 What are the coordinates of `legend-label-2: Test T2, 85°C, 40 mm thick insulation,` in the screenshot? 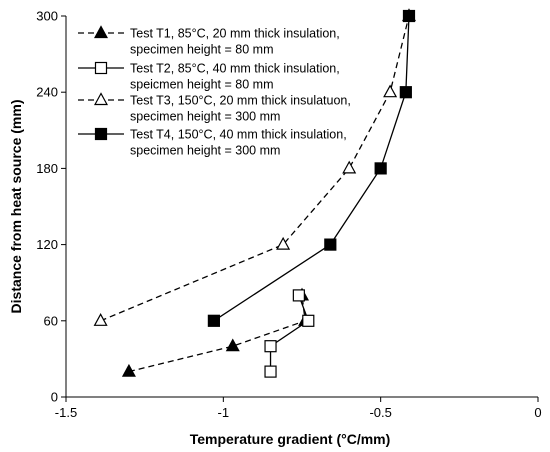 It's located at (235, 69).